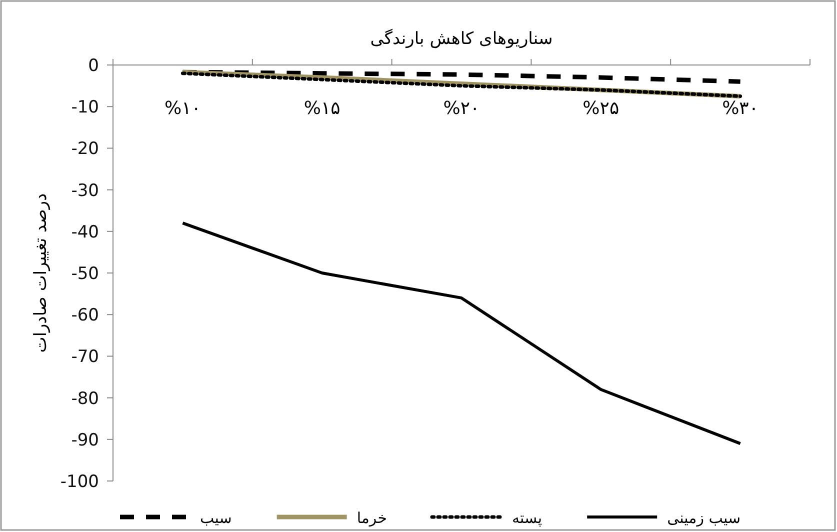 This screenshot has height=532, width=837. What do you see at coordinates (527, 518) in the screenshot?
I see `legend-label: پسته` at bounding box center [527, 518].